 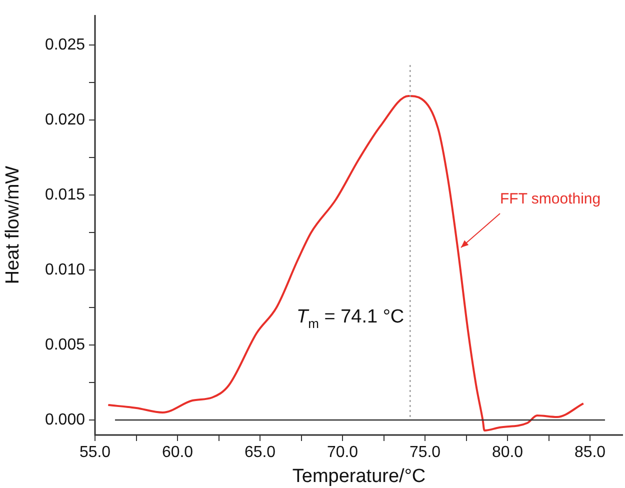 I want to click on y-tick-label: 0.025, so click(x=65, y=45).